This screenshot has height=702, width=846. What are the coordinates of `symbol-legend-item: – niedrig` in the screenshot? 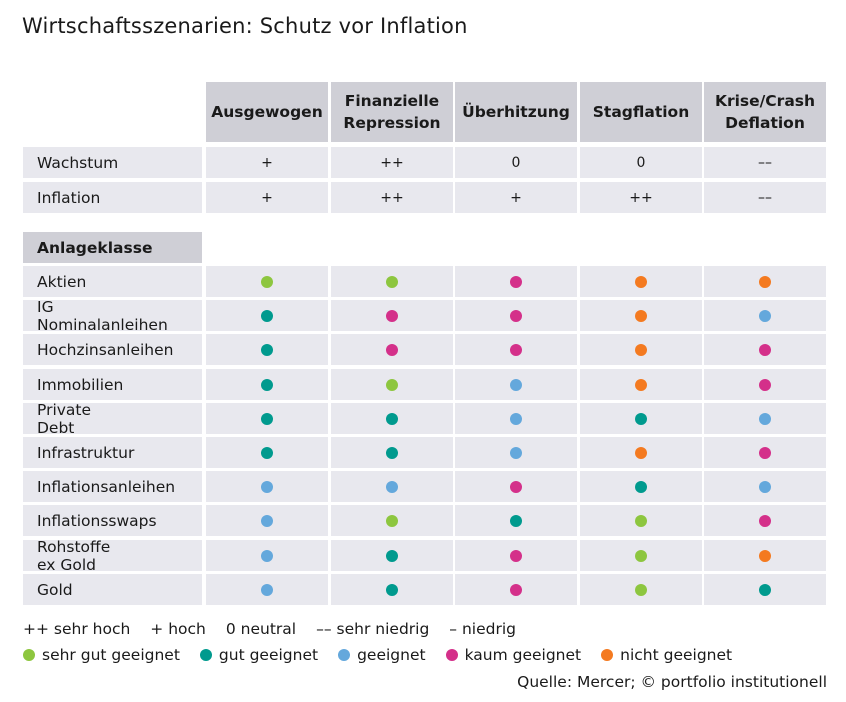 It's located at (482, 629).